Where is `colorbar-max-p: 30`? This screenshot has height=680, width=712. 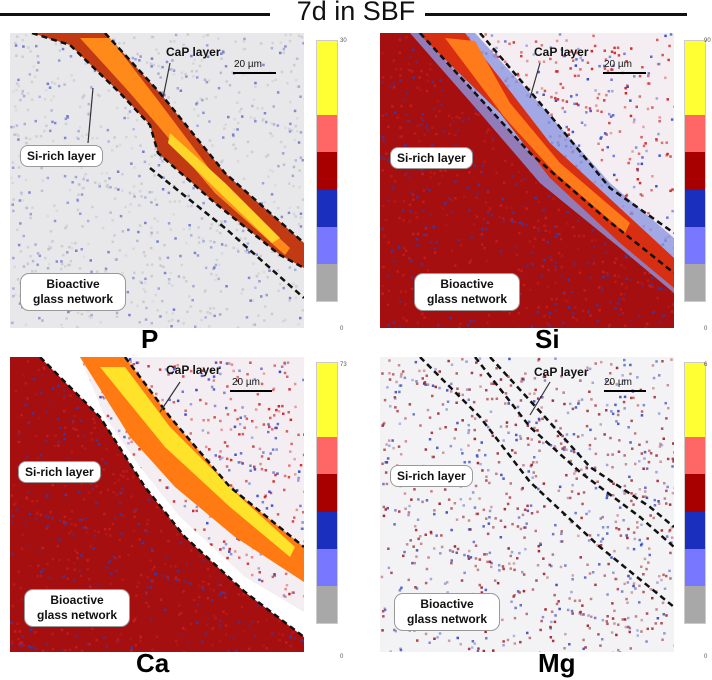 colorbar-max-p: 30 is located at coordinates (343, 41).